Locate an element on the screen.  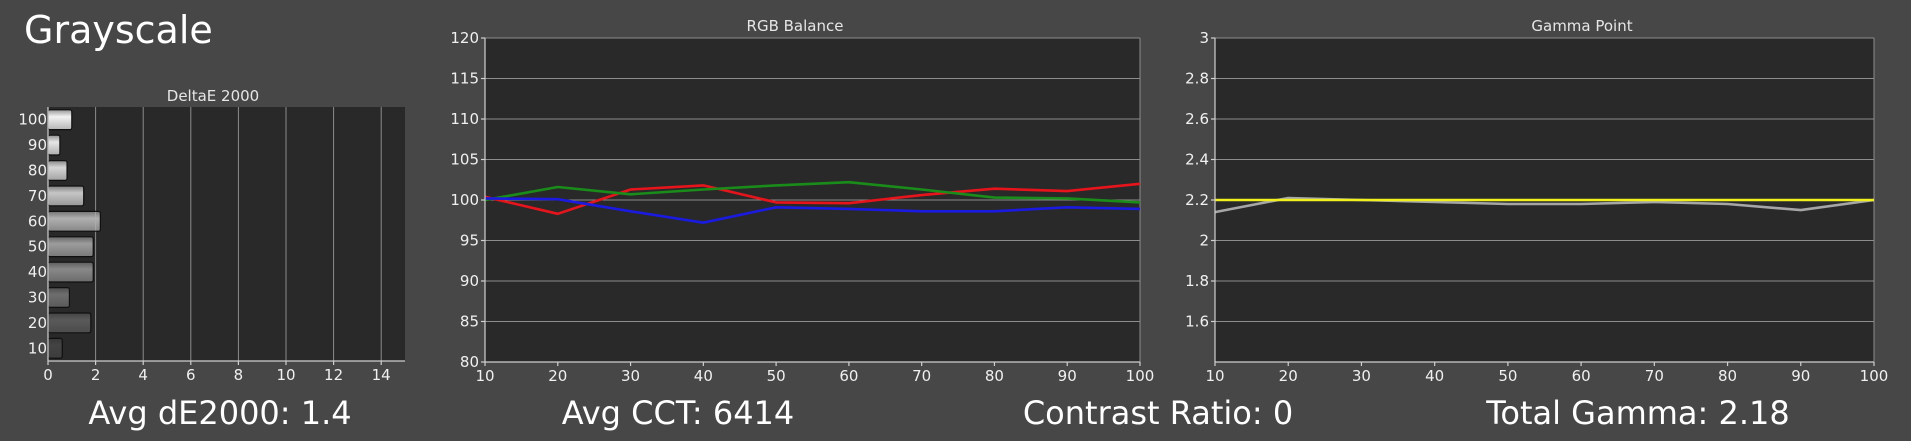
rgb-balance-y-tick-label: 95 is located at coordinates (469, 241).